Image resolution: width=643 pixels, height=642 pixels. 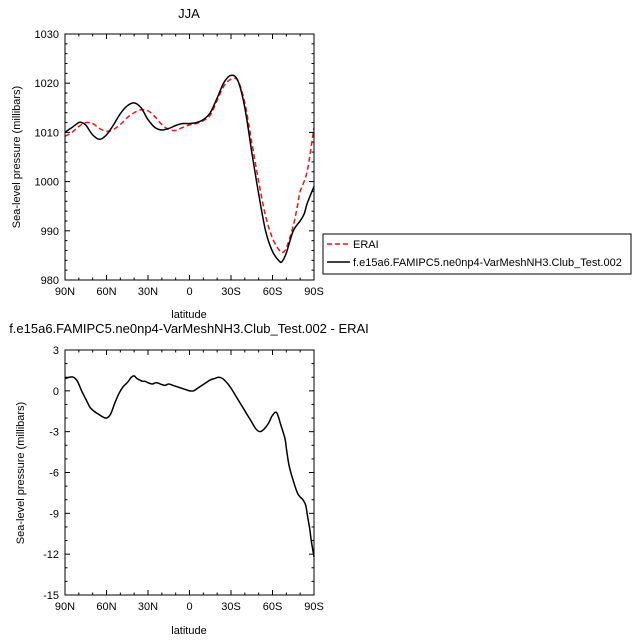 I want to click on y-tick-label: 980, so click(x=50, y=281).